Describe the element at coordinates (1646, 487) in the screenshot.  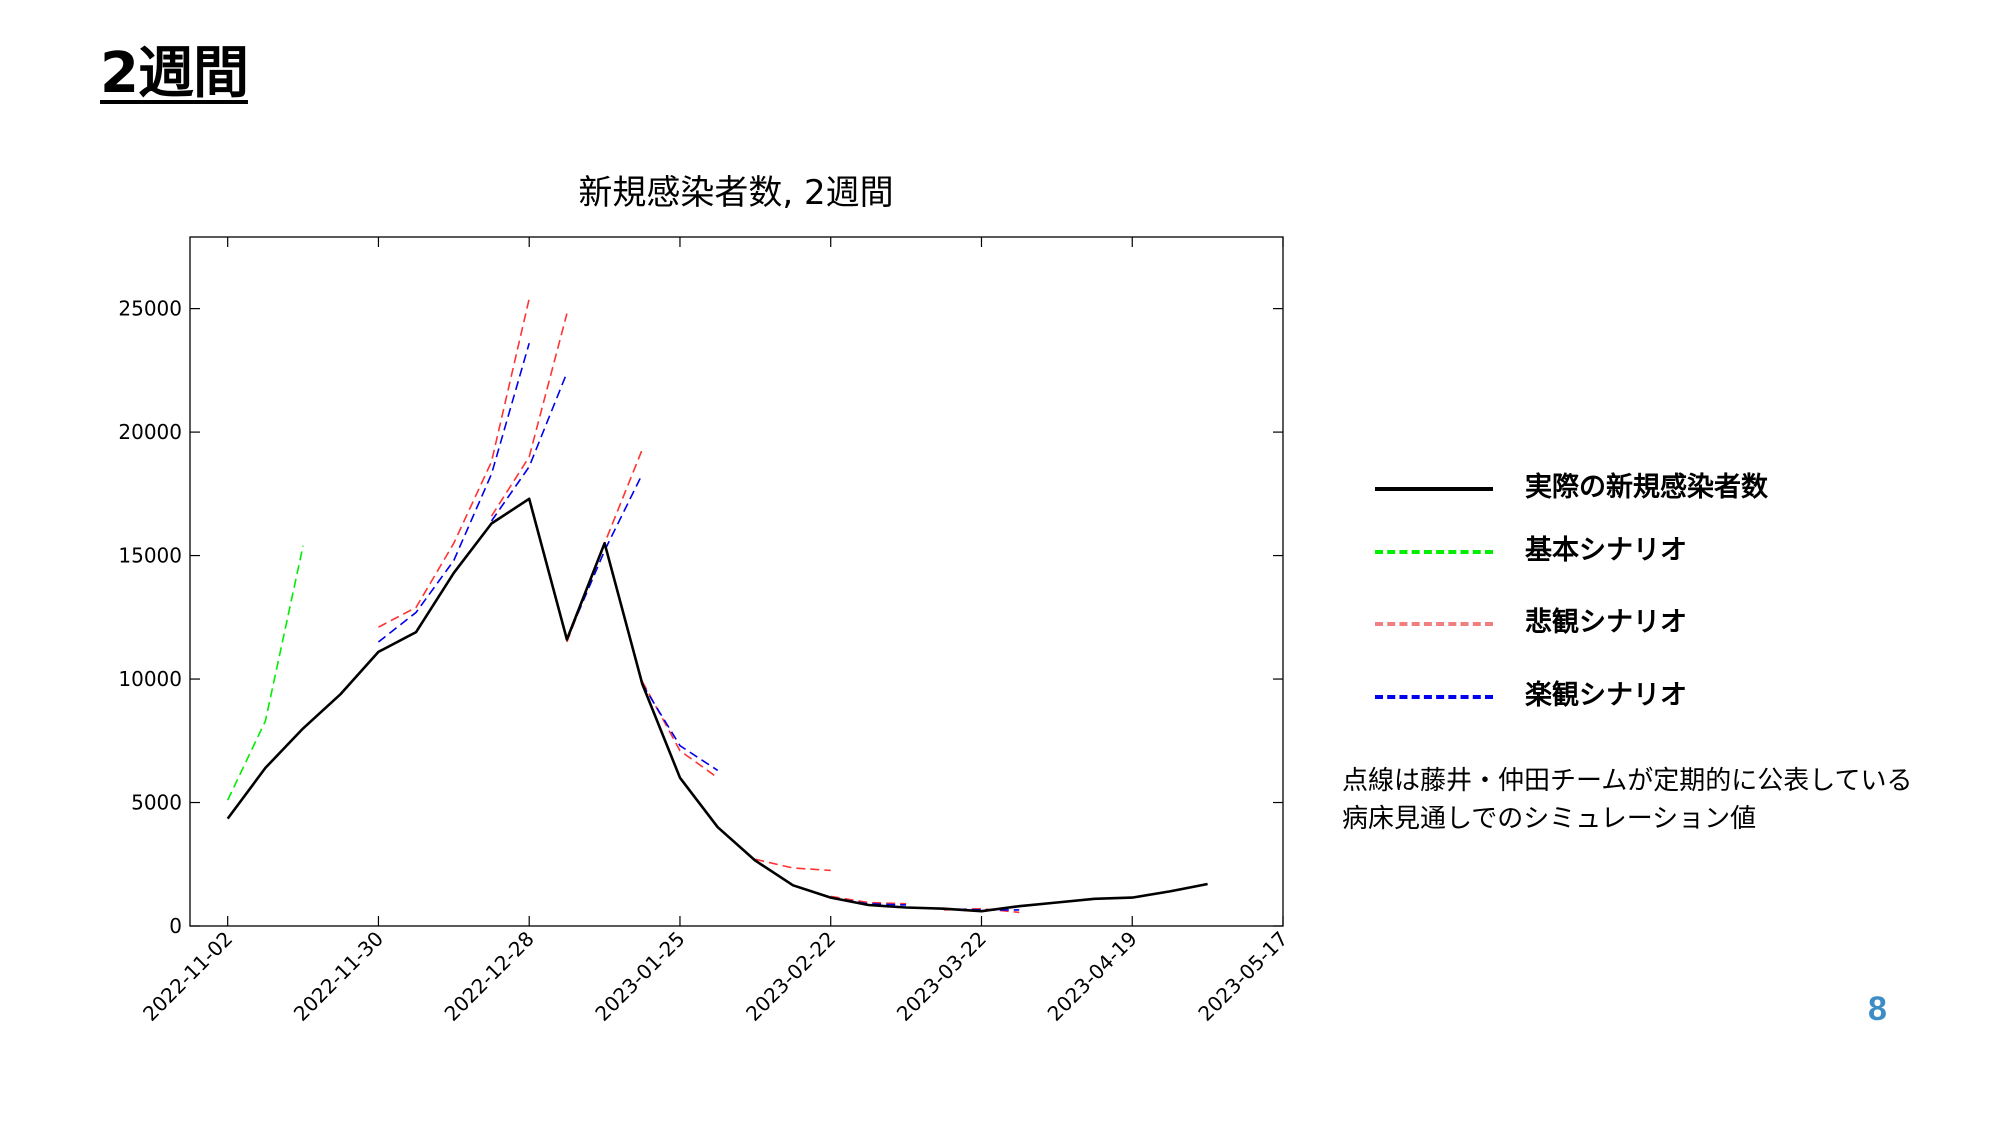
I see `legend-label-actual: 実際の新規感染者数` at that location.